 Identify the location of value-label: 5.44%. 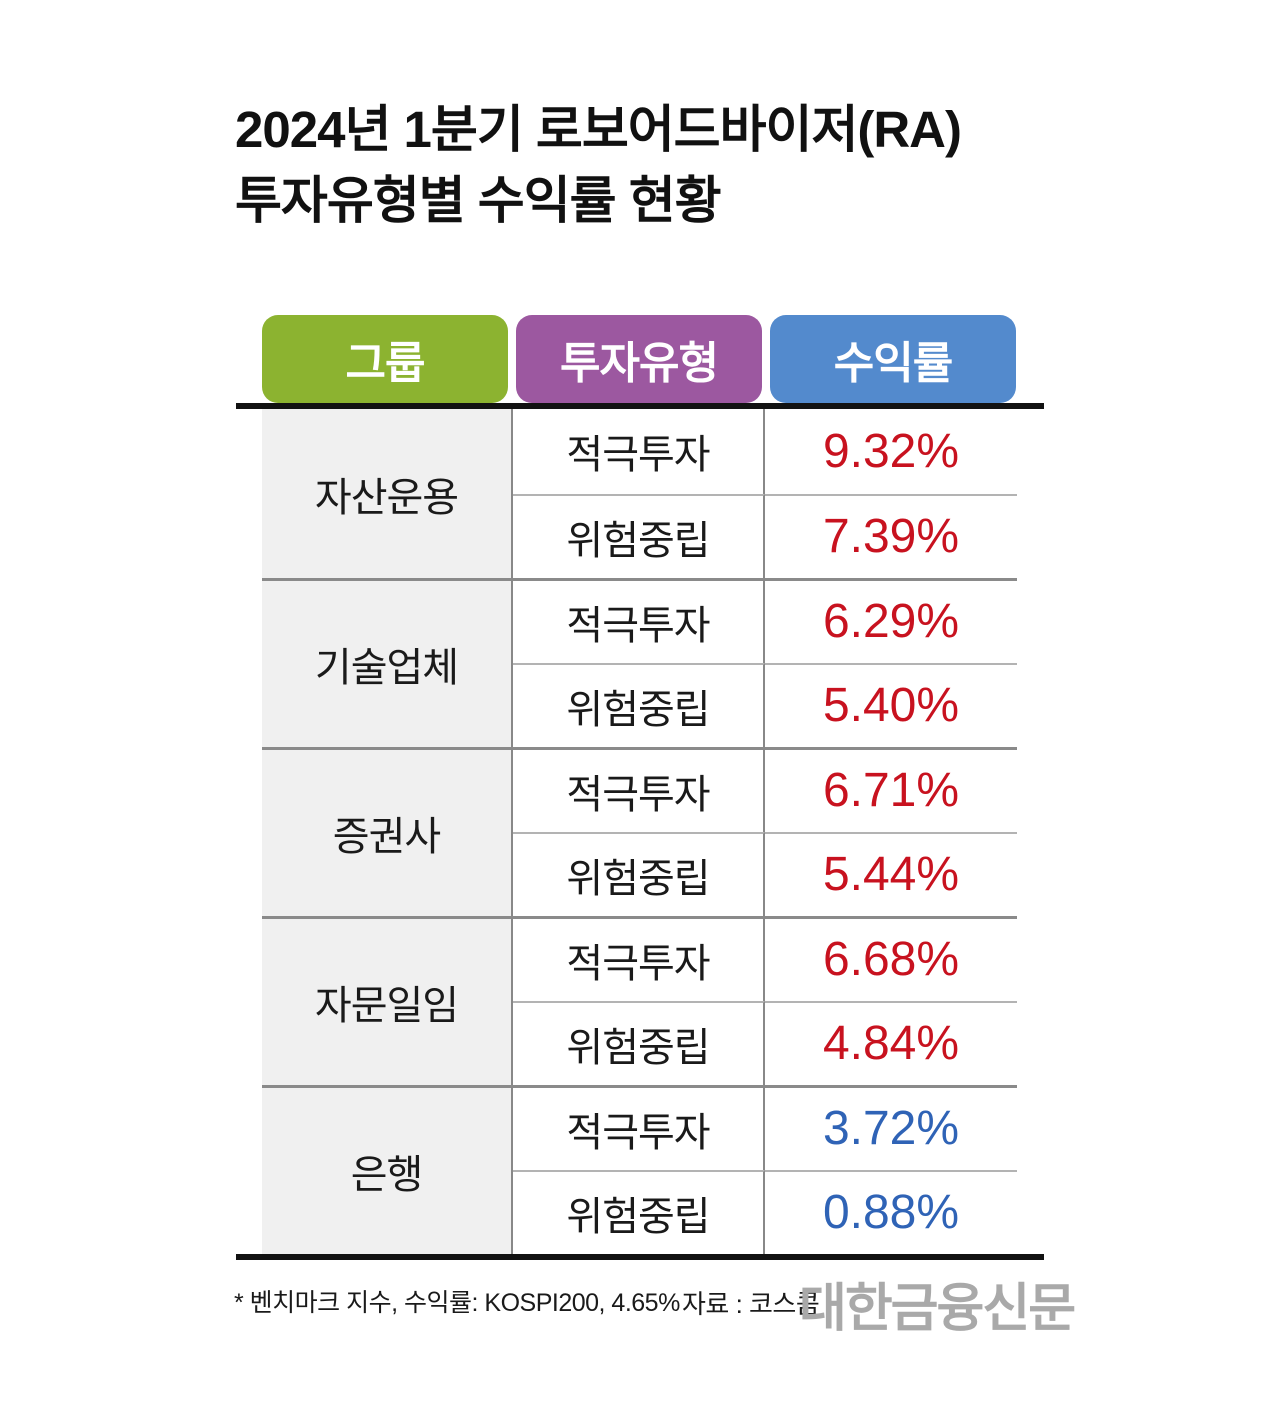
(891, 875).